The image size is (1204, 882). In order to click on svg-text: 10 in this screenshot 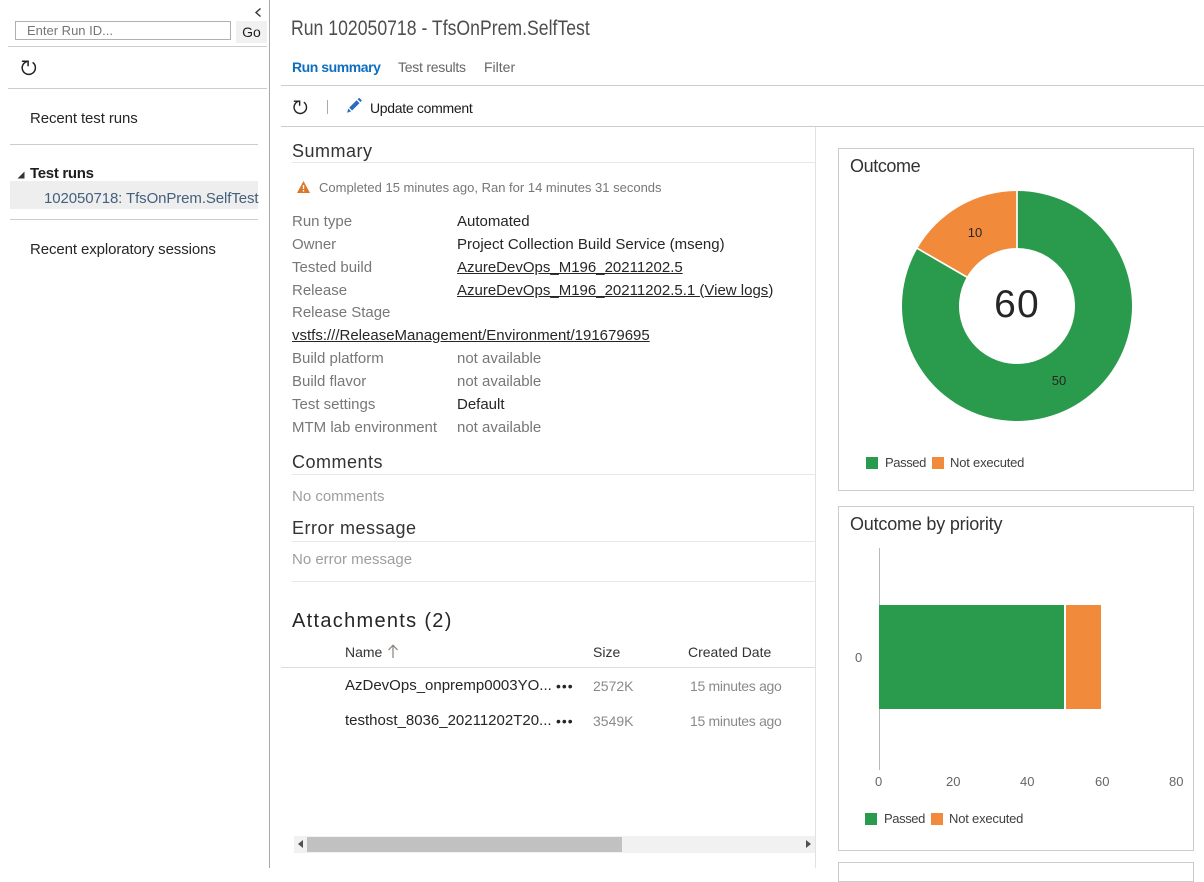, I will do `click(975, 232)`.